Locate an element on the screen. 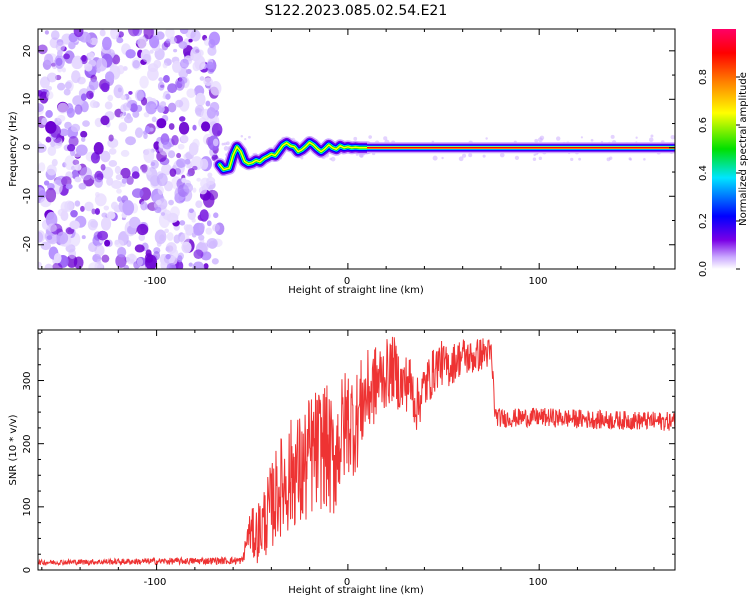  spec-x-axis-label: Height of straight line (km) is located at coordinates (356, 290).